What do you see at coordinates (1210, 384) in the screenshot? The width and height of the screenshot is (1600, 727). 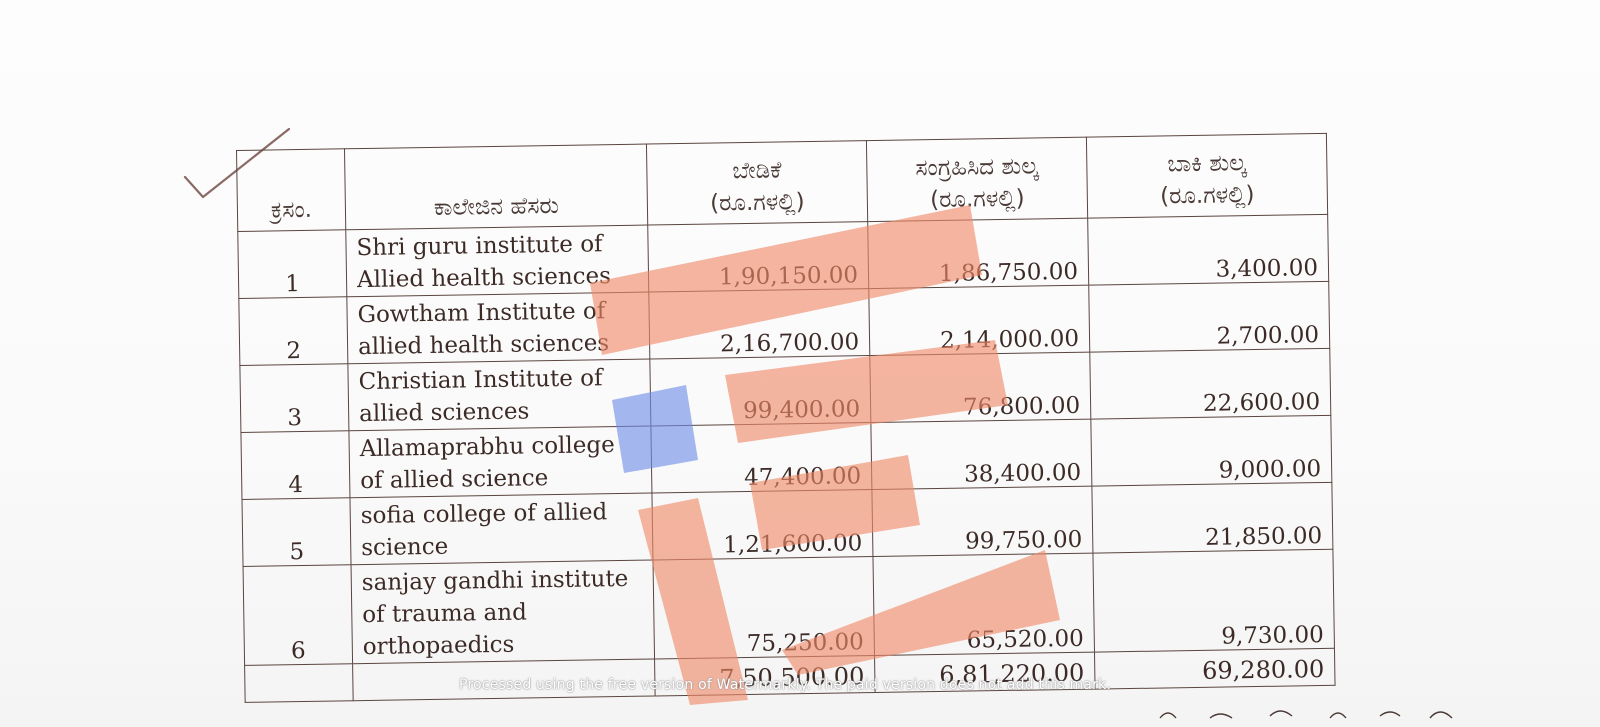 I see `cell-balance: 22,600.00` at bounding box center [1210, 384].